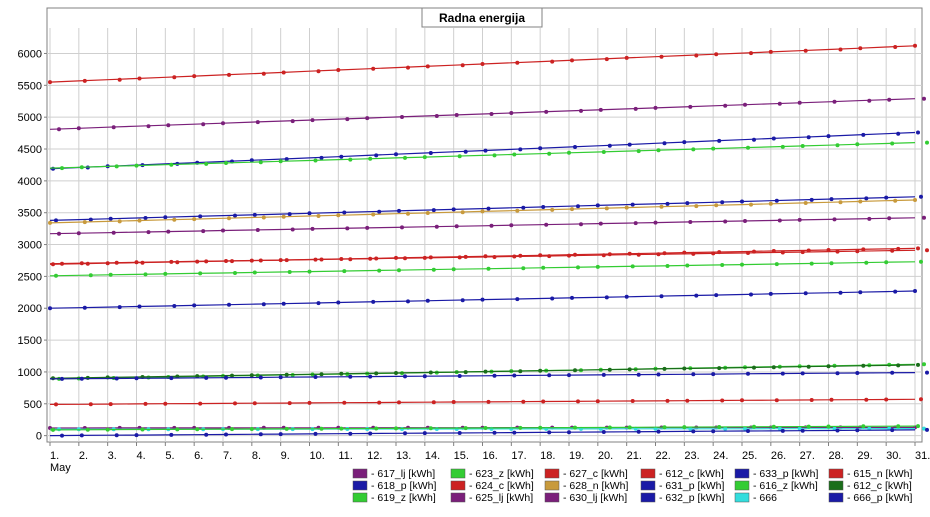  Describe the element at coordinates (778, 456) in the screenshot. I see `x-tick-label: 26.` at that location.